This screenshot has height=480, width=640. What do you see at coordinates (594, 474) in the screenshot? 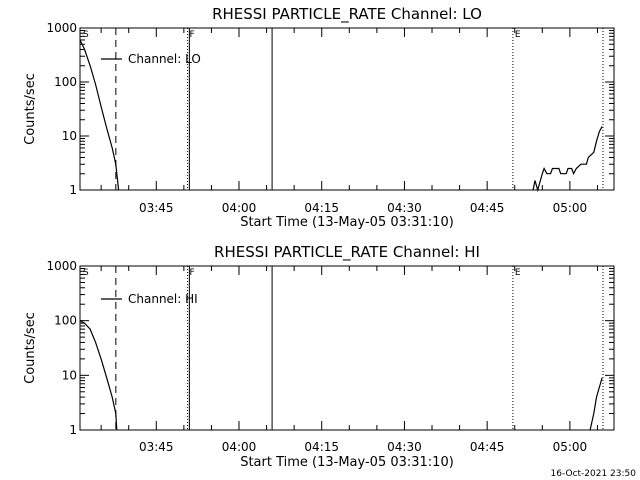
I see `timestamp-label: 16-Oct-2021 23:50` at bounding box center [594, 474].